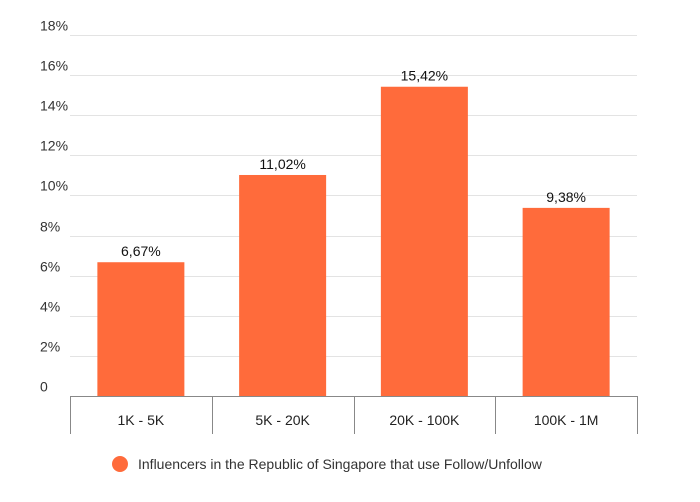 The height and width of the screenshot is (502, 700). Describe the element at coordinates (54, 146) in the screenshot. I see `y-tick-label: 12%` at that location.